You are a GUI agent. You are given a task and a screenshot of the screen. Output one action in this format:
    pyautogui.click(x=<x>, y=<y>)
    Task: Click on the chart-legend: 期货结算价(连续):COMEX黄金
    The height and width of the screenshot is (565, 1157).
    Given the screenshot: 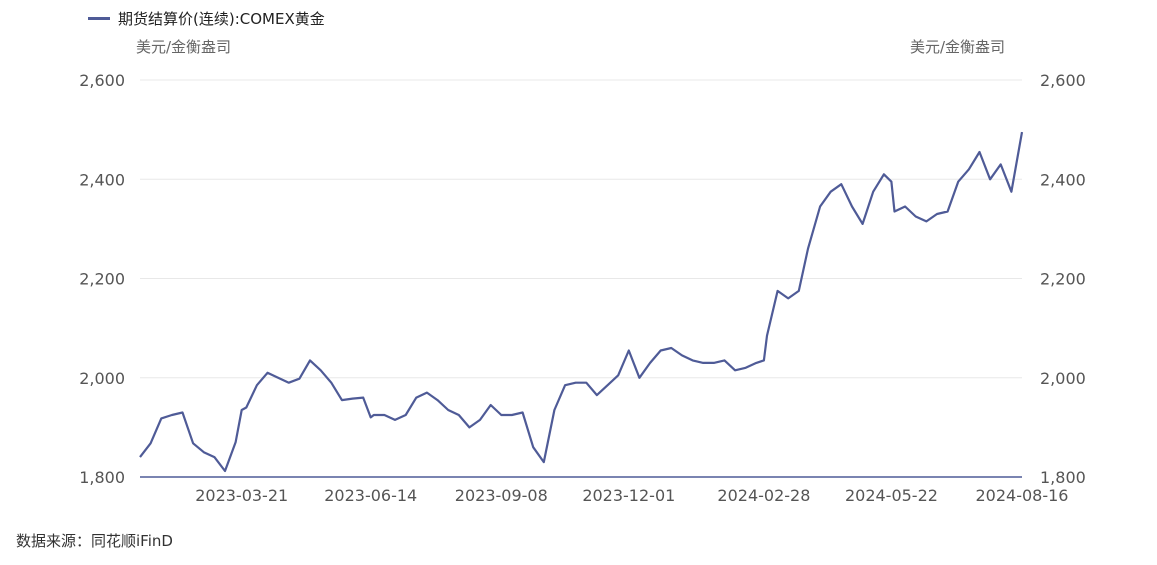 What is the action you would take?
    pyautogui.click(x=206, y=18)
    